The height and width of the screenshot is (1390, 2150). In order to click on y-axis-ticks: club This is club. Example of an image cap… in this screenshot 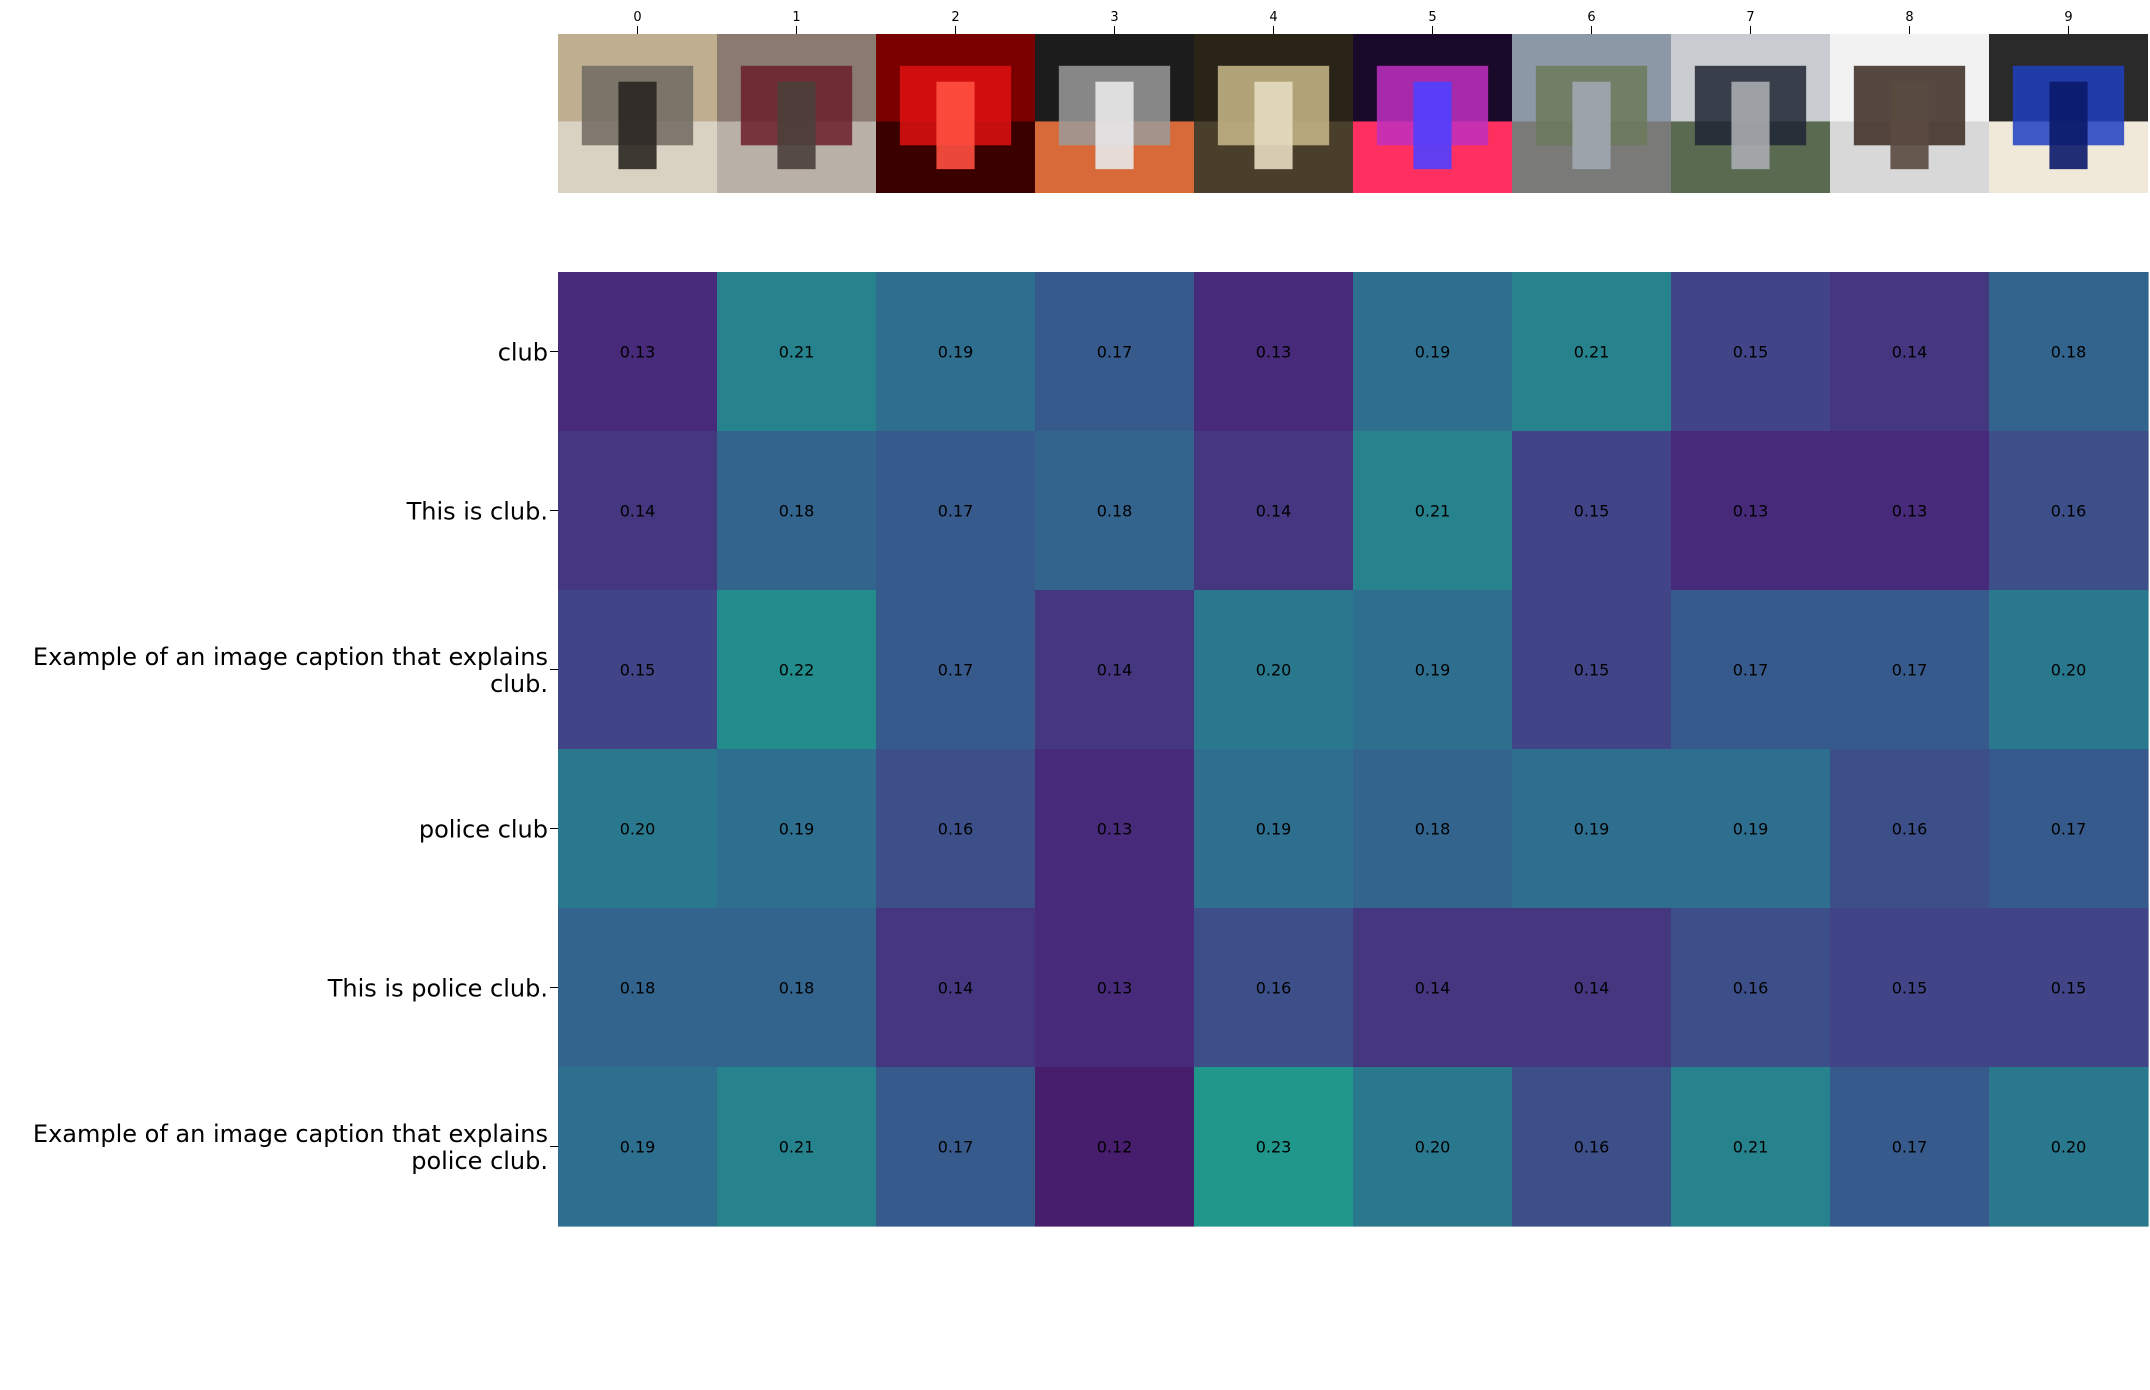, I will do `click(295, 757)`.